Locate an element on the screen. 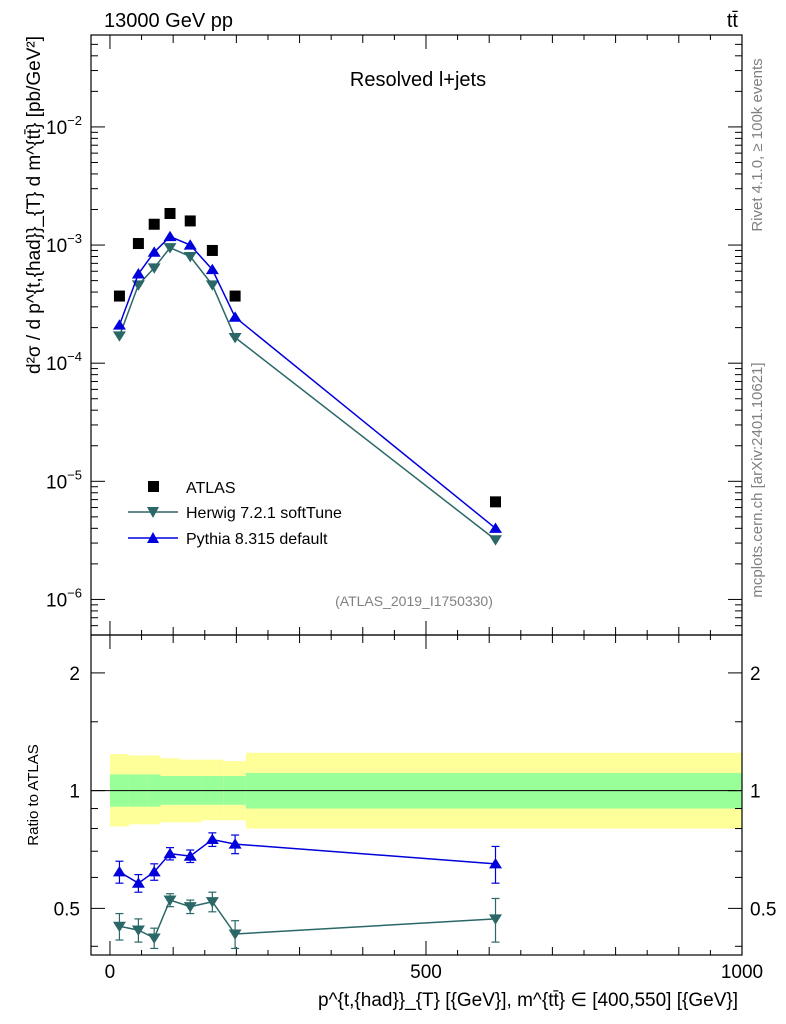 The width and height of the screenshot is (786, 1024). main-y-tick-label--2: 10⁻² is located at coordinates (64, 126).